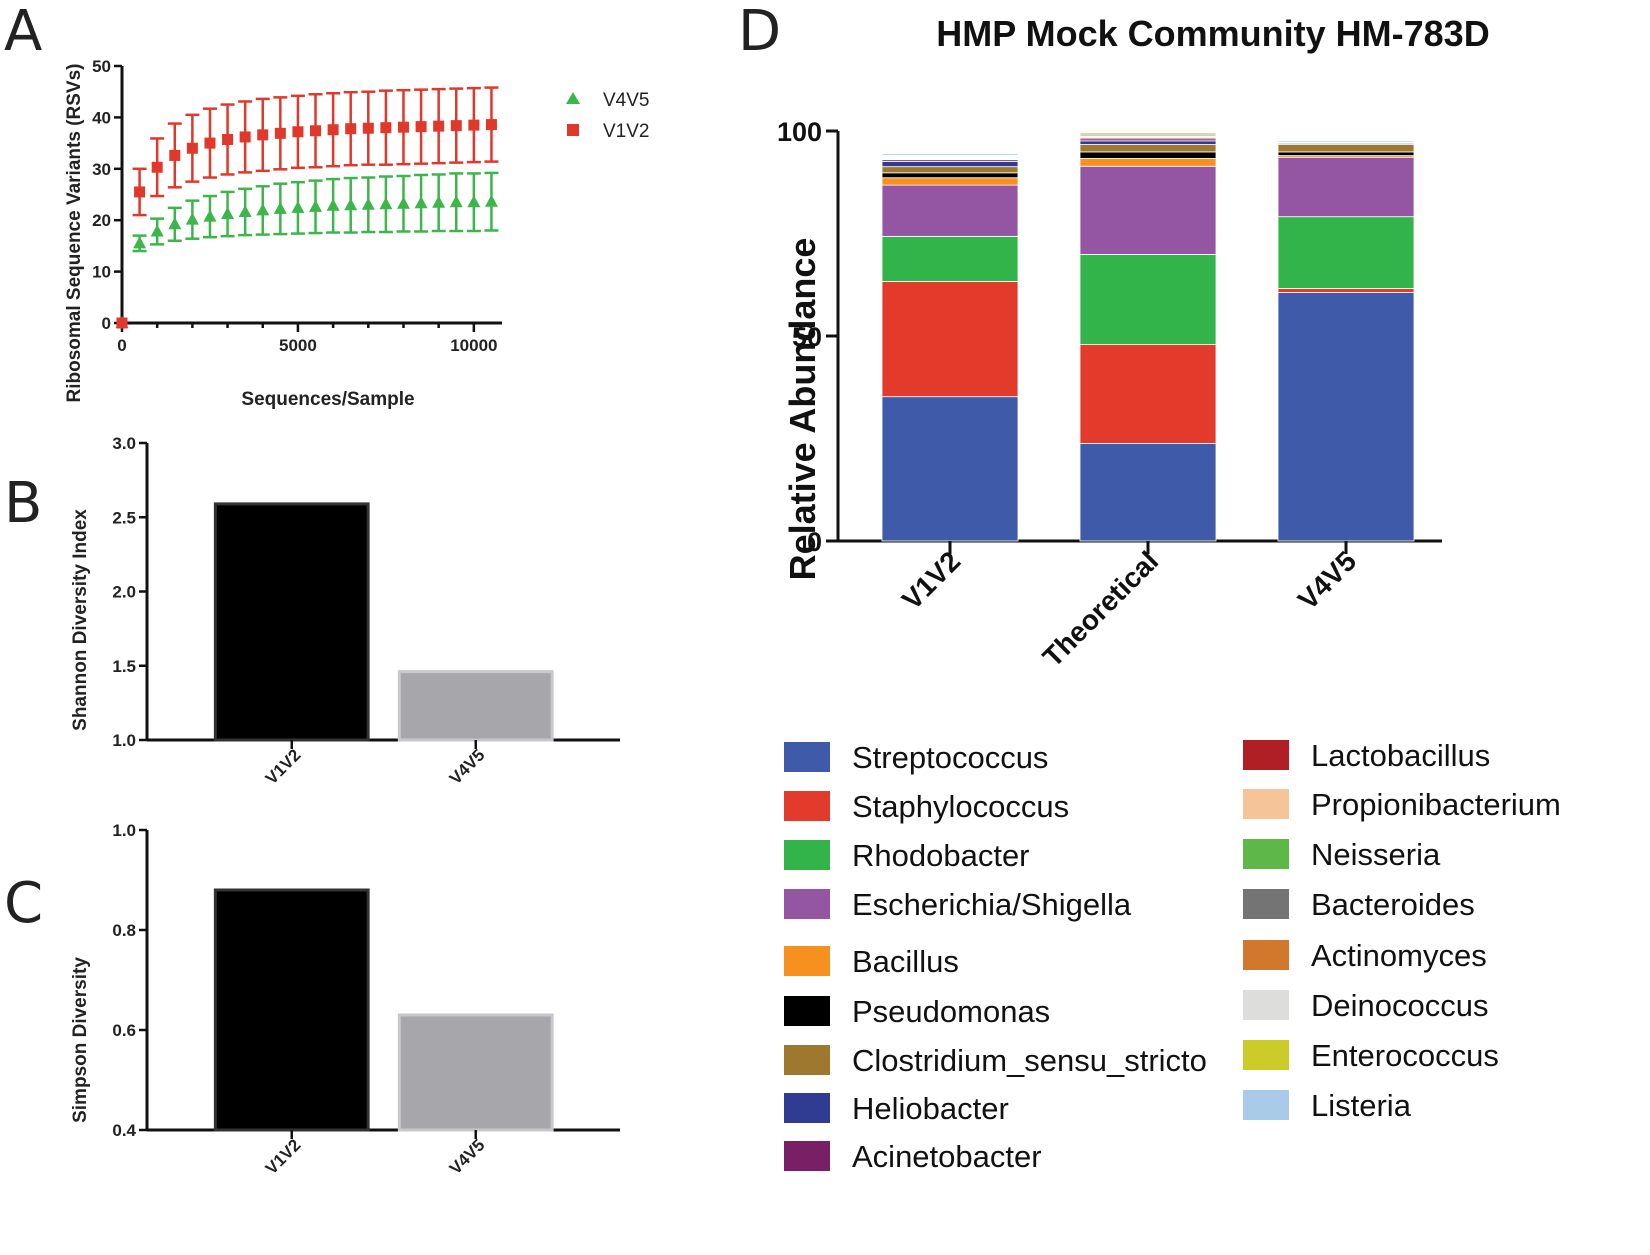  Describe the element at coordinates (573, 98) in the screenshot. I see `legend-marker-v4v5` at that location.